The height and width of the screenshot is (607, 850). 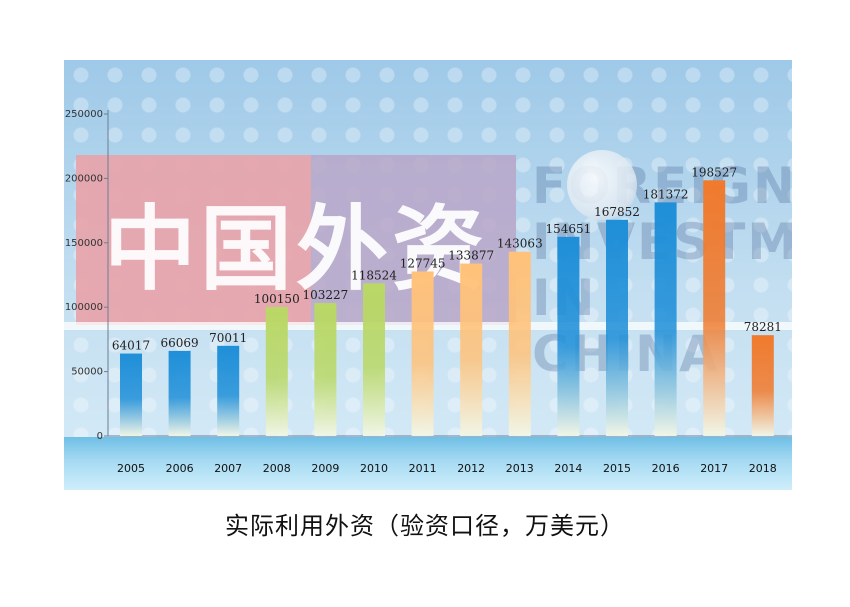 What do you see at coordinates (131, 394) in the screenshot?
I see `bar-2005` at bounding box center [131, 394].